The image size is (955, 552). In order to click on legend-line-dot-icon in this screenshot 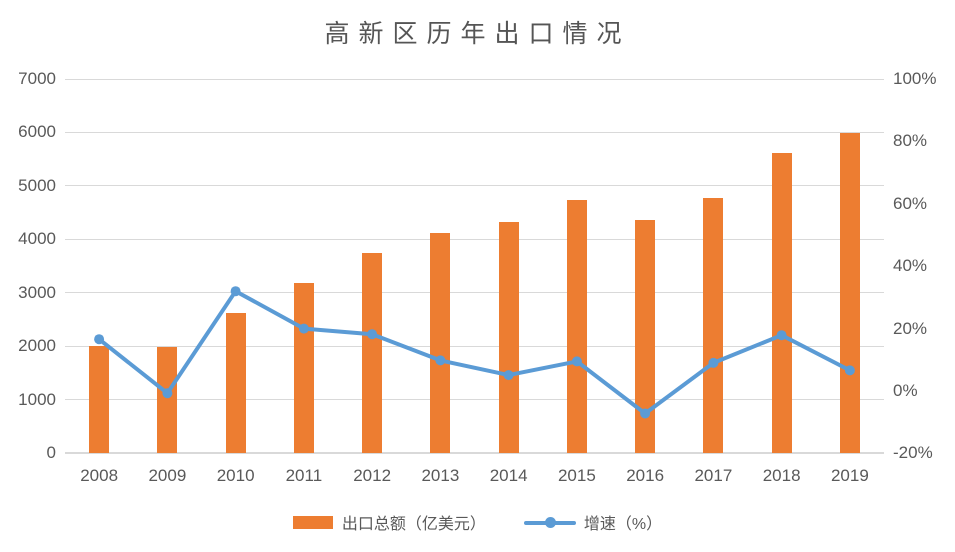, I will do `click(550, 522)`.